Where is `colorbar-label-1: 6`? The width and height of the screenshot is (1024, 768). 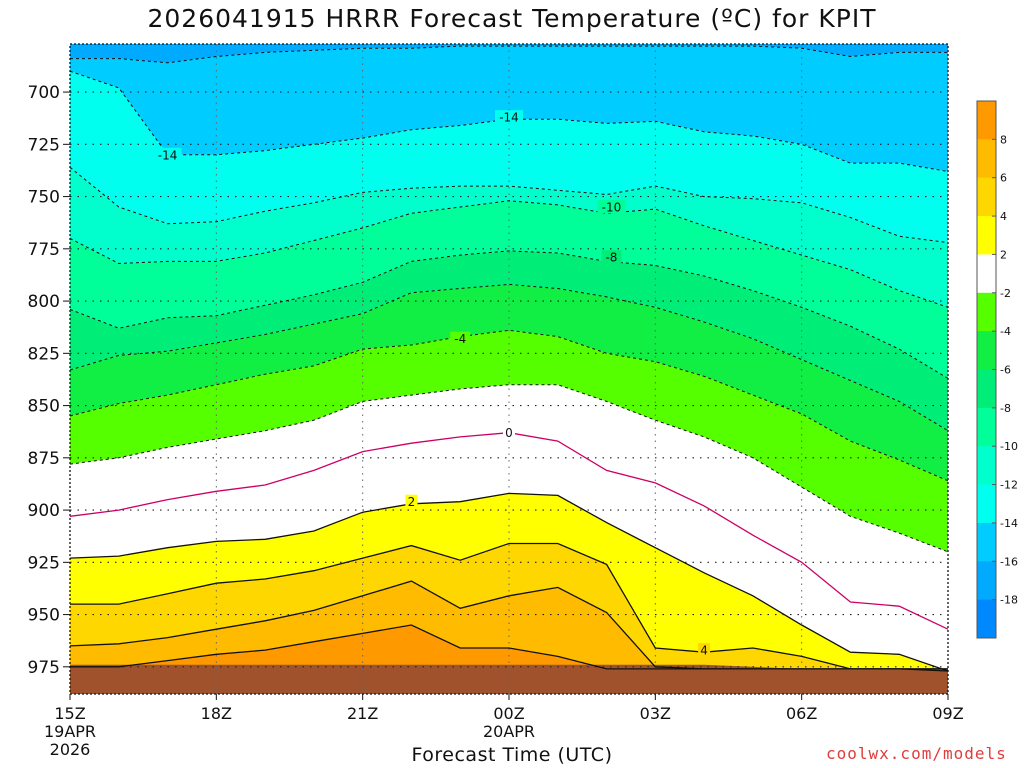 colorbar-label-1: 6 is located at coordinates (1003, 178).